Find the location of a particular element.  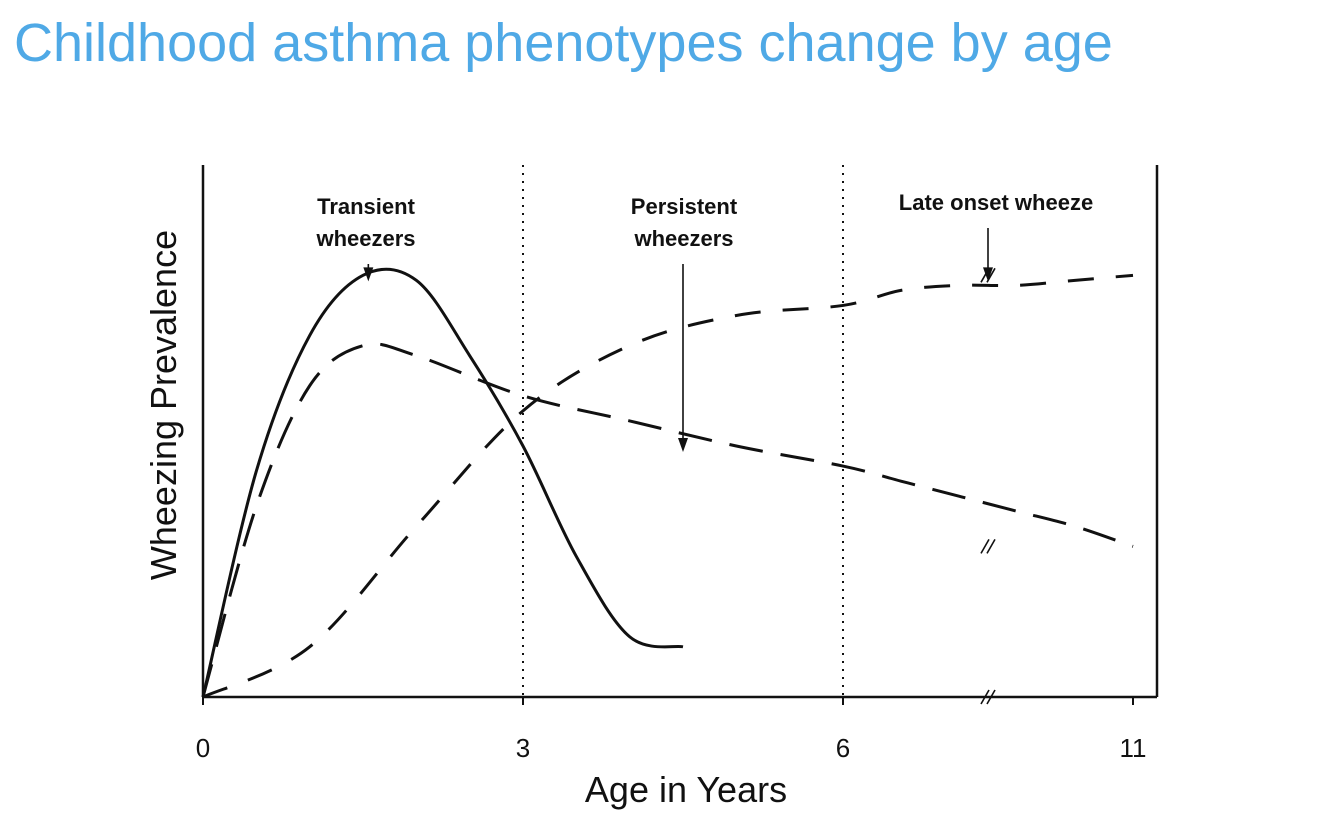

x-tick-labels: 0 3 6 11 is located at coordinates (671, 730).